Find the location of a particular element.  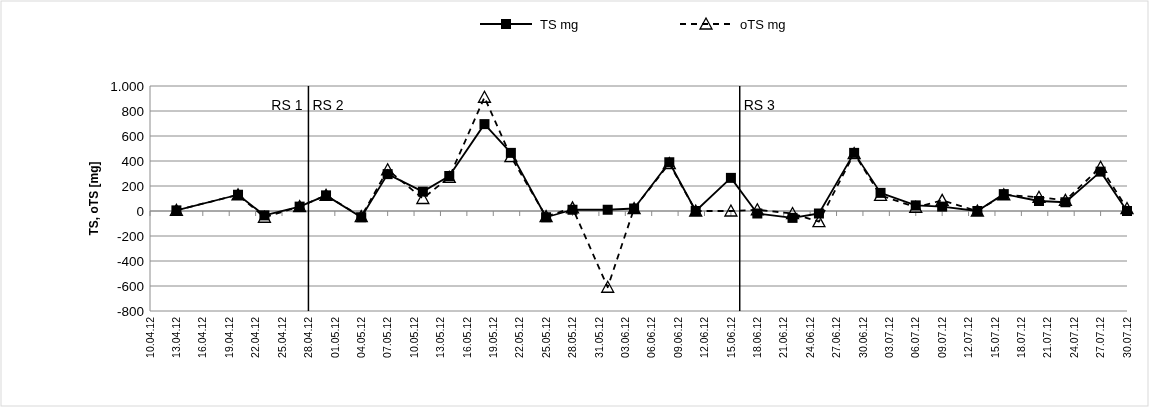

ref-line-label: RS 3 is located at coordinates (759, 104).